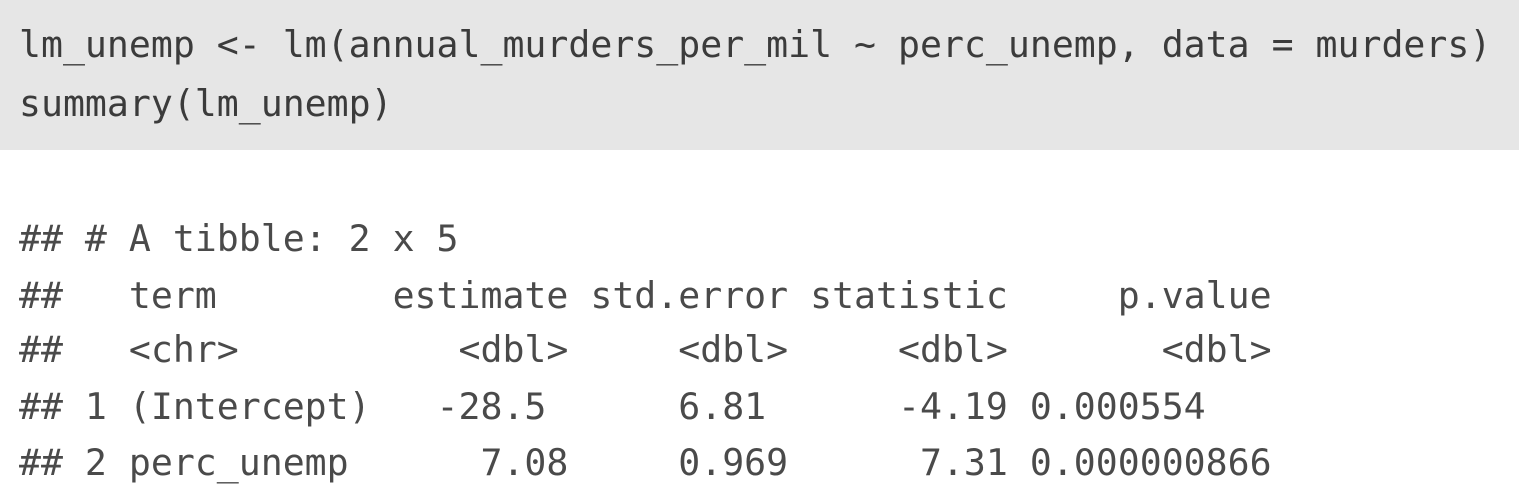  Describe the element at coordinates (239, 238) in the screenshot. I see `output-tibble-header: ## # A tibble: 2 x 5` at that location.